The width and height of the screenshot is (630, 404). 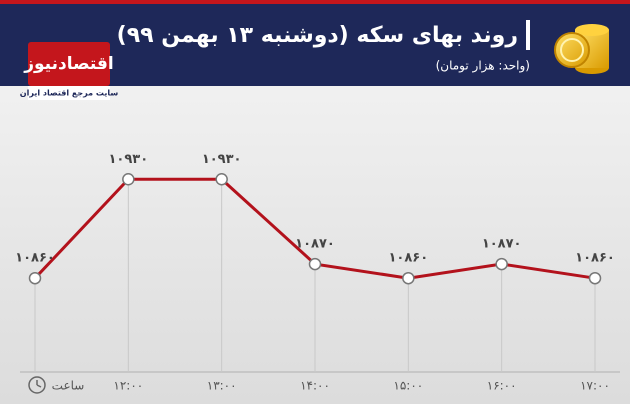 What do you see at coordinates (595, 386) in the screenshot?
I see `x-tick-label: ۱۷:۰۰` at bounding box center [595, 386].